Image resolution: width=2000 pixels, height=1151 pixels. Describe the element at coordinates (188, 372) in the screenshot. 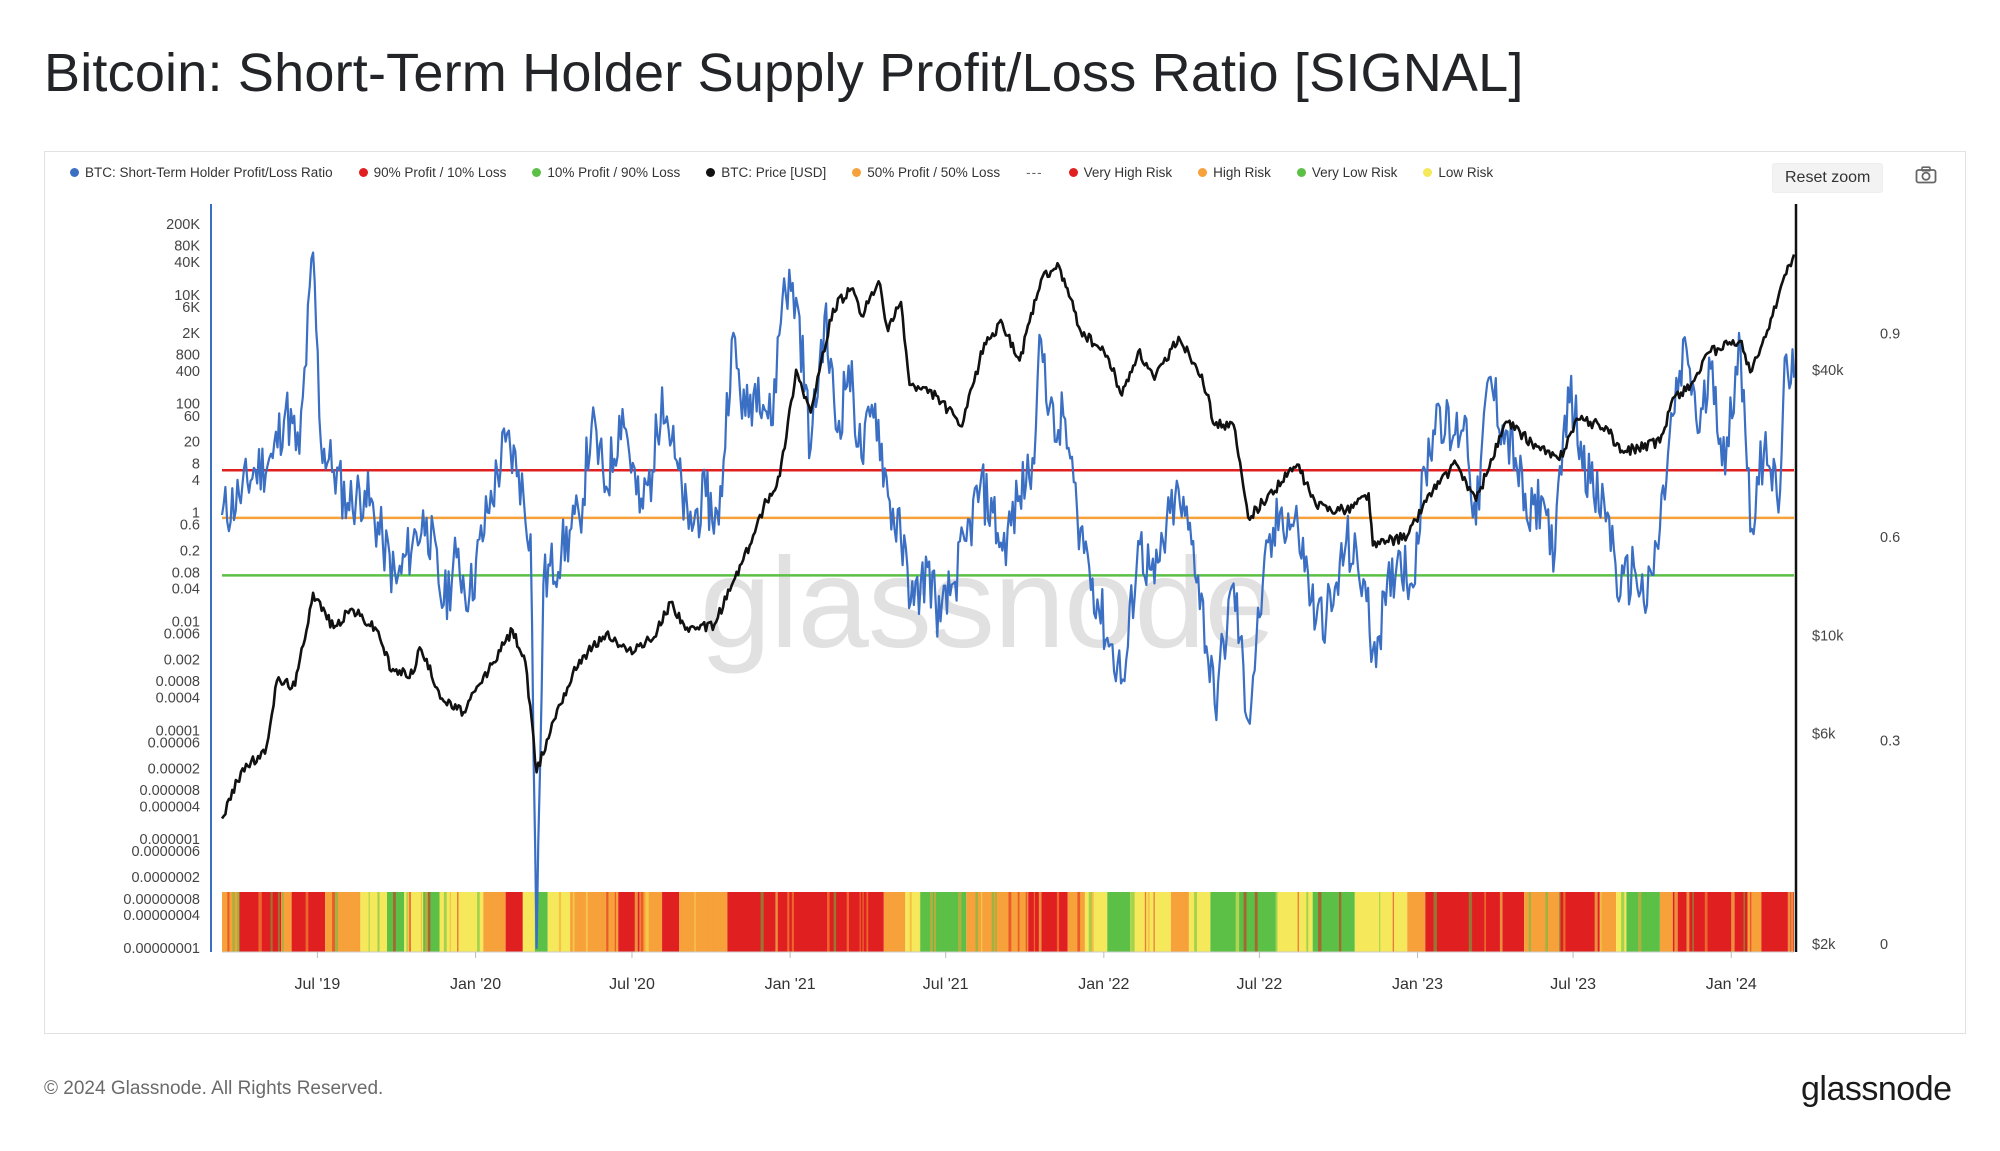

I see `y-left-tick-label: 400` at that location.